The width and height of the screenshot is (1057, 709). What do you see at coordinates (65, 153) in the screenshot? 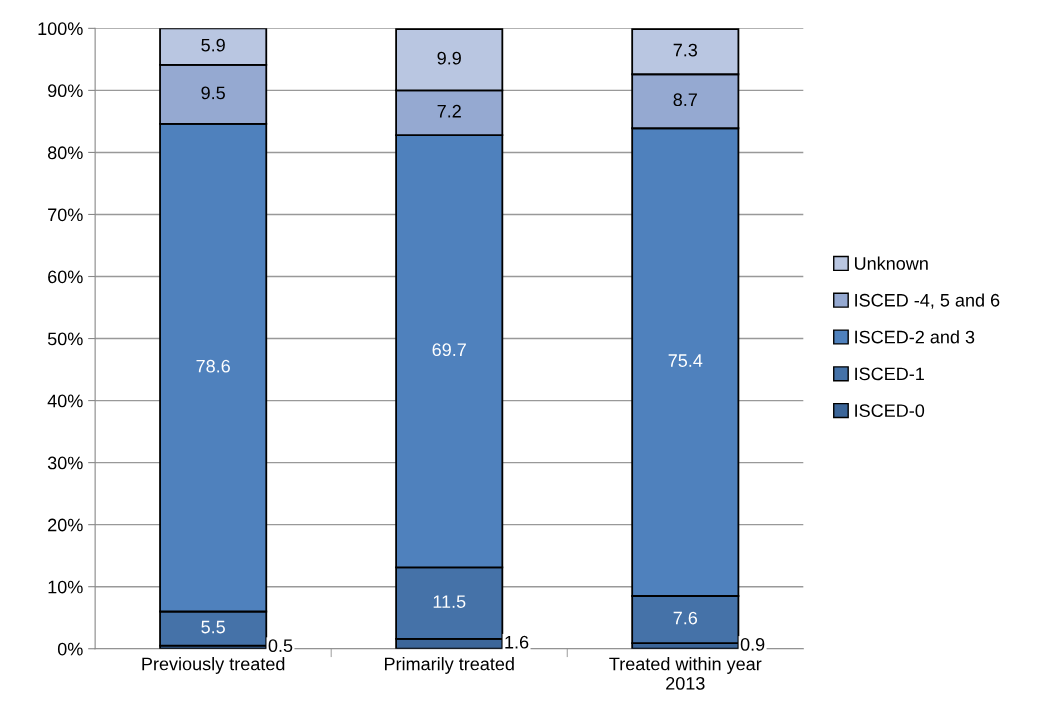
I see `y-tick-label: 80%` at bounding box center [65, 153].